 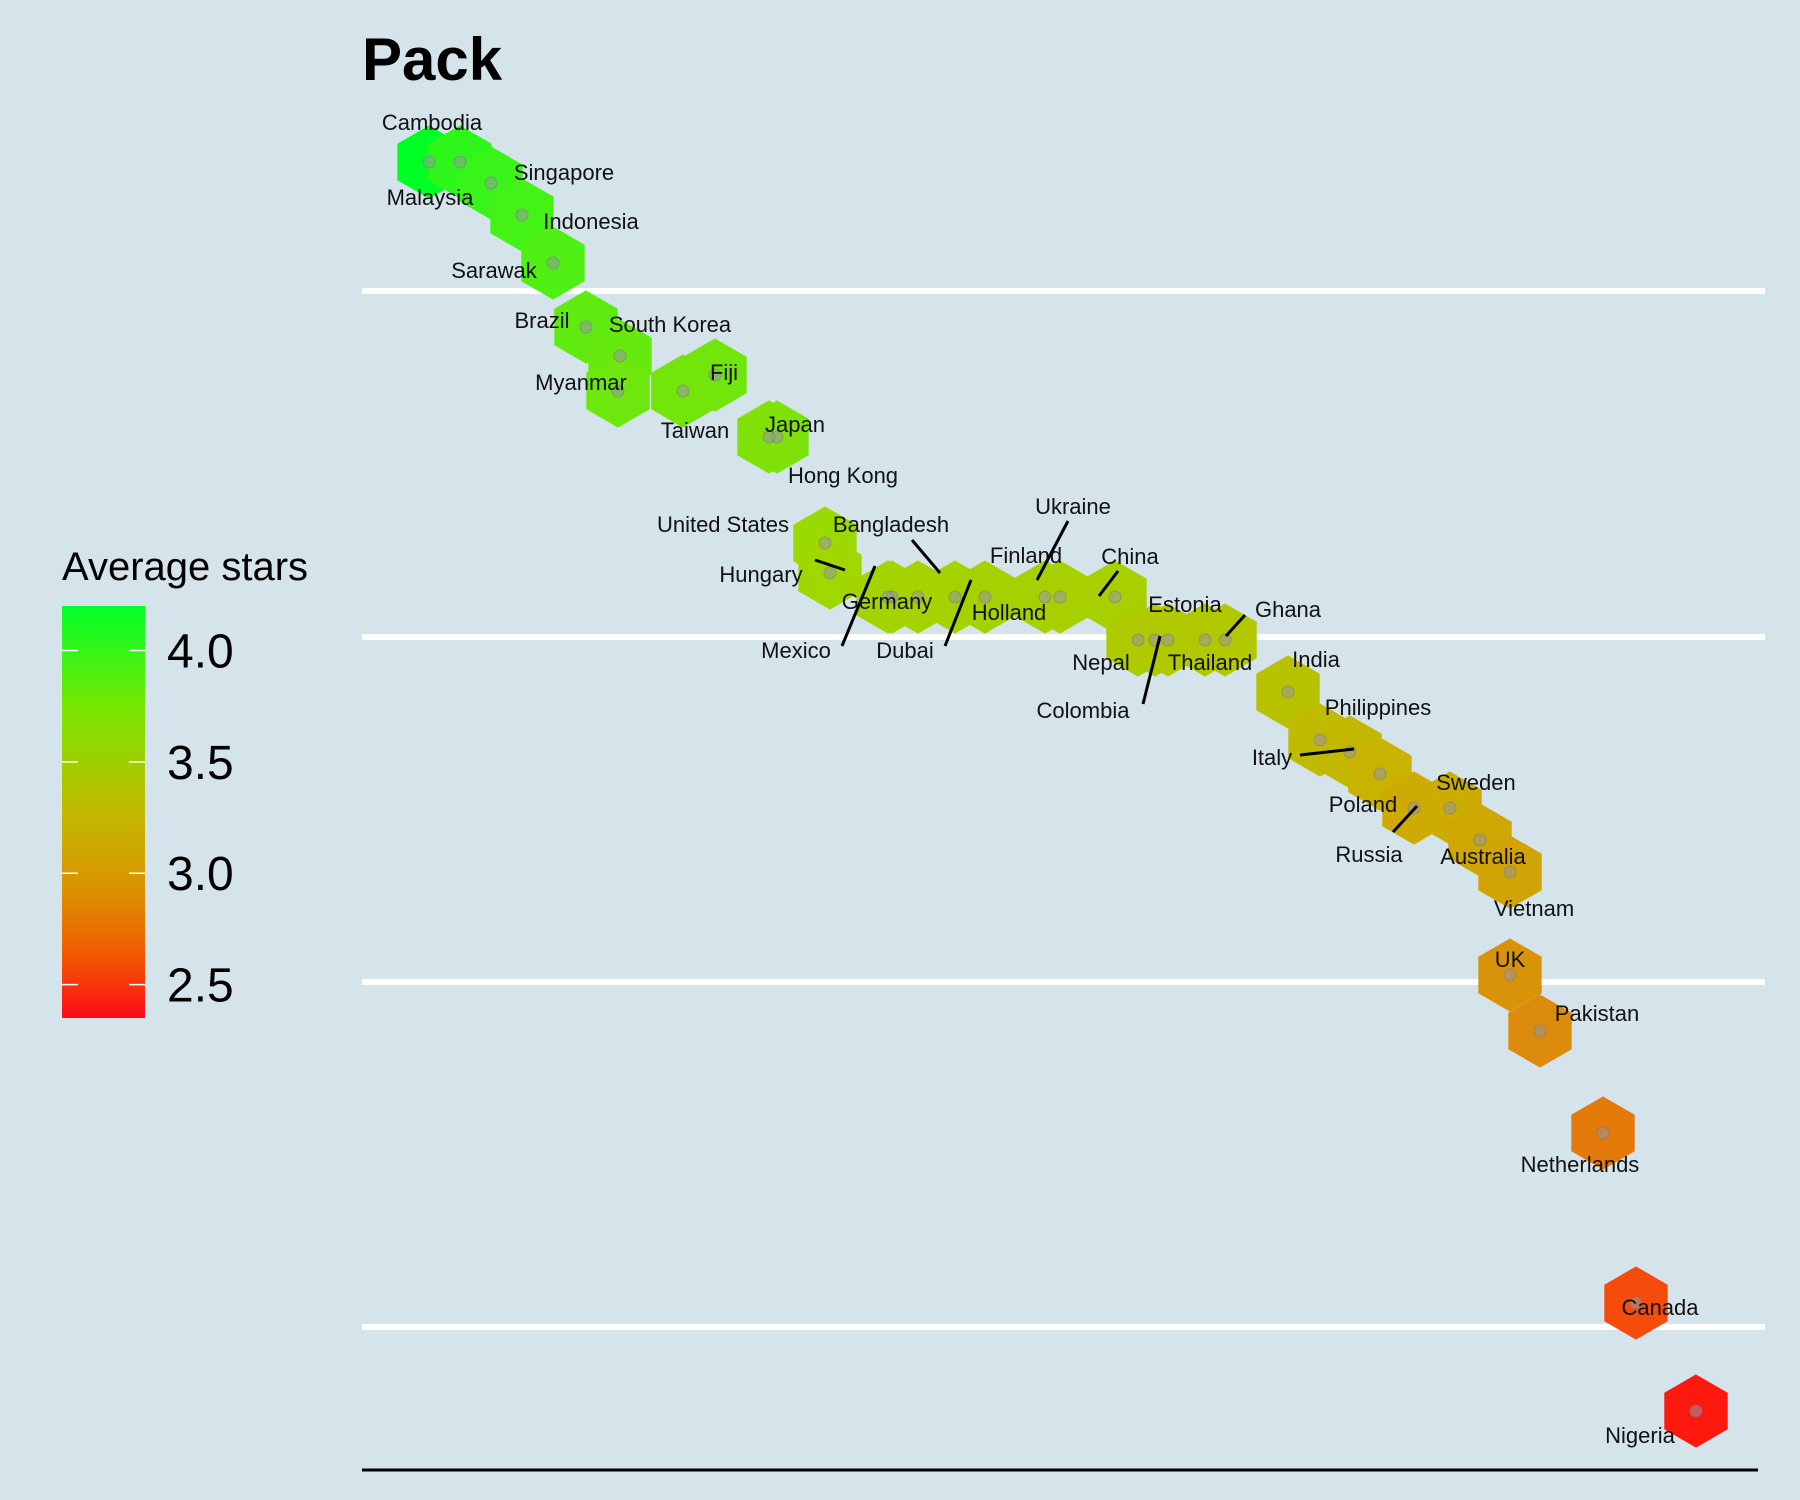 I want to click on label-thailand: Thailand, so click(x=1210, y=662).